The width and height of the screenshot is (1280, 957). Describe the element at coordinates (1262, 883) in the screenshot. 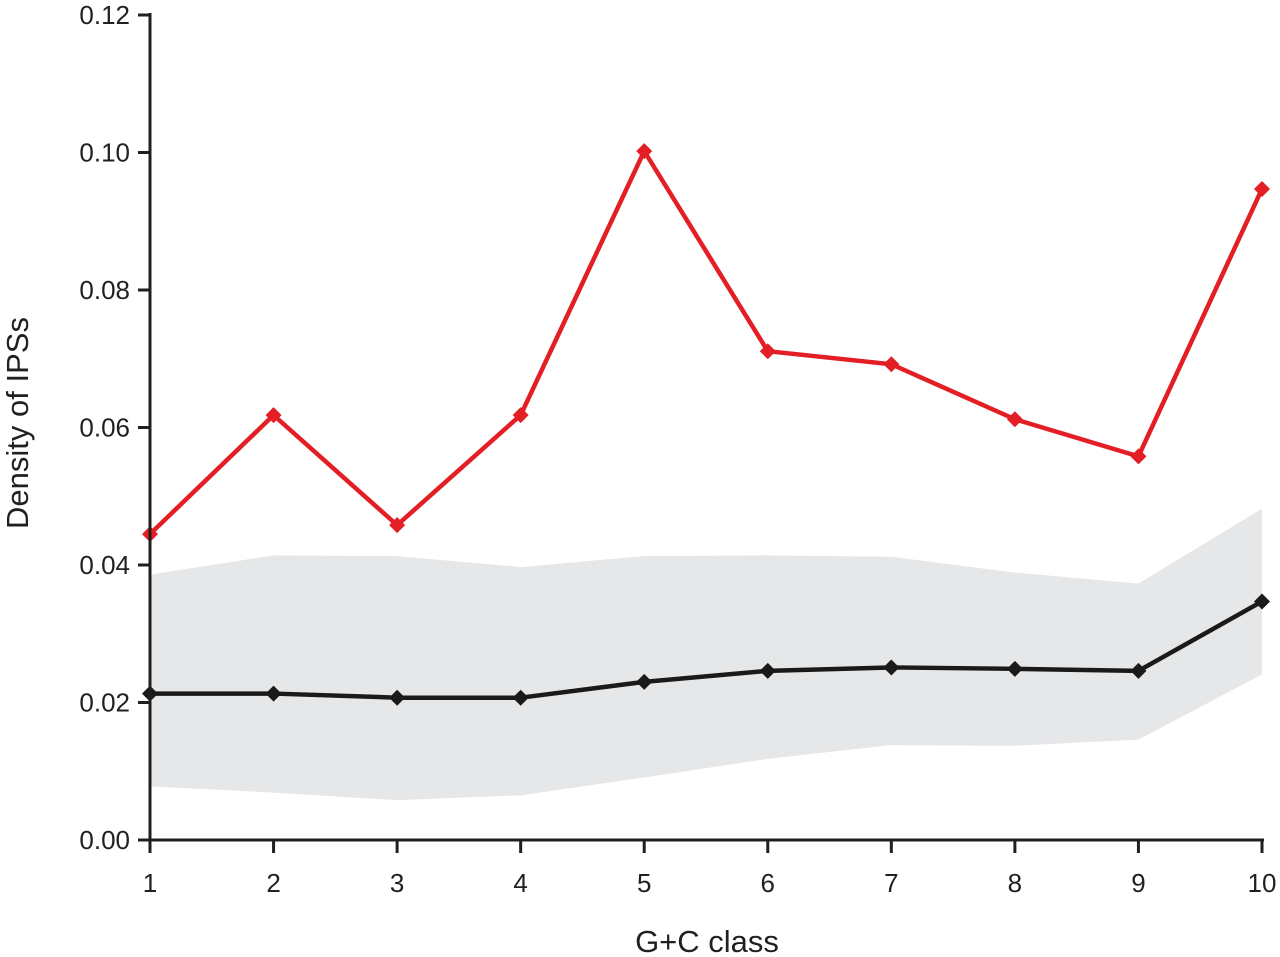

I see `x-tick-label: 10` at that location.